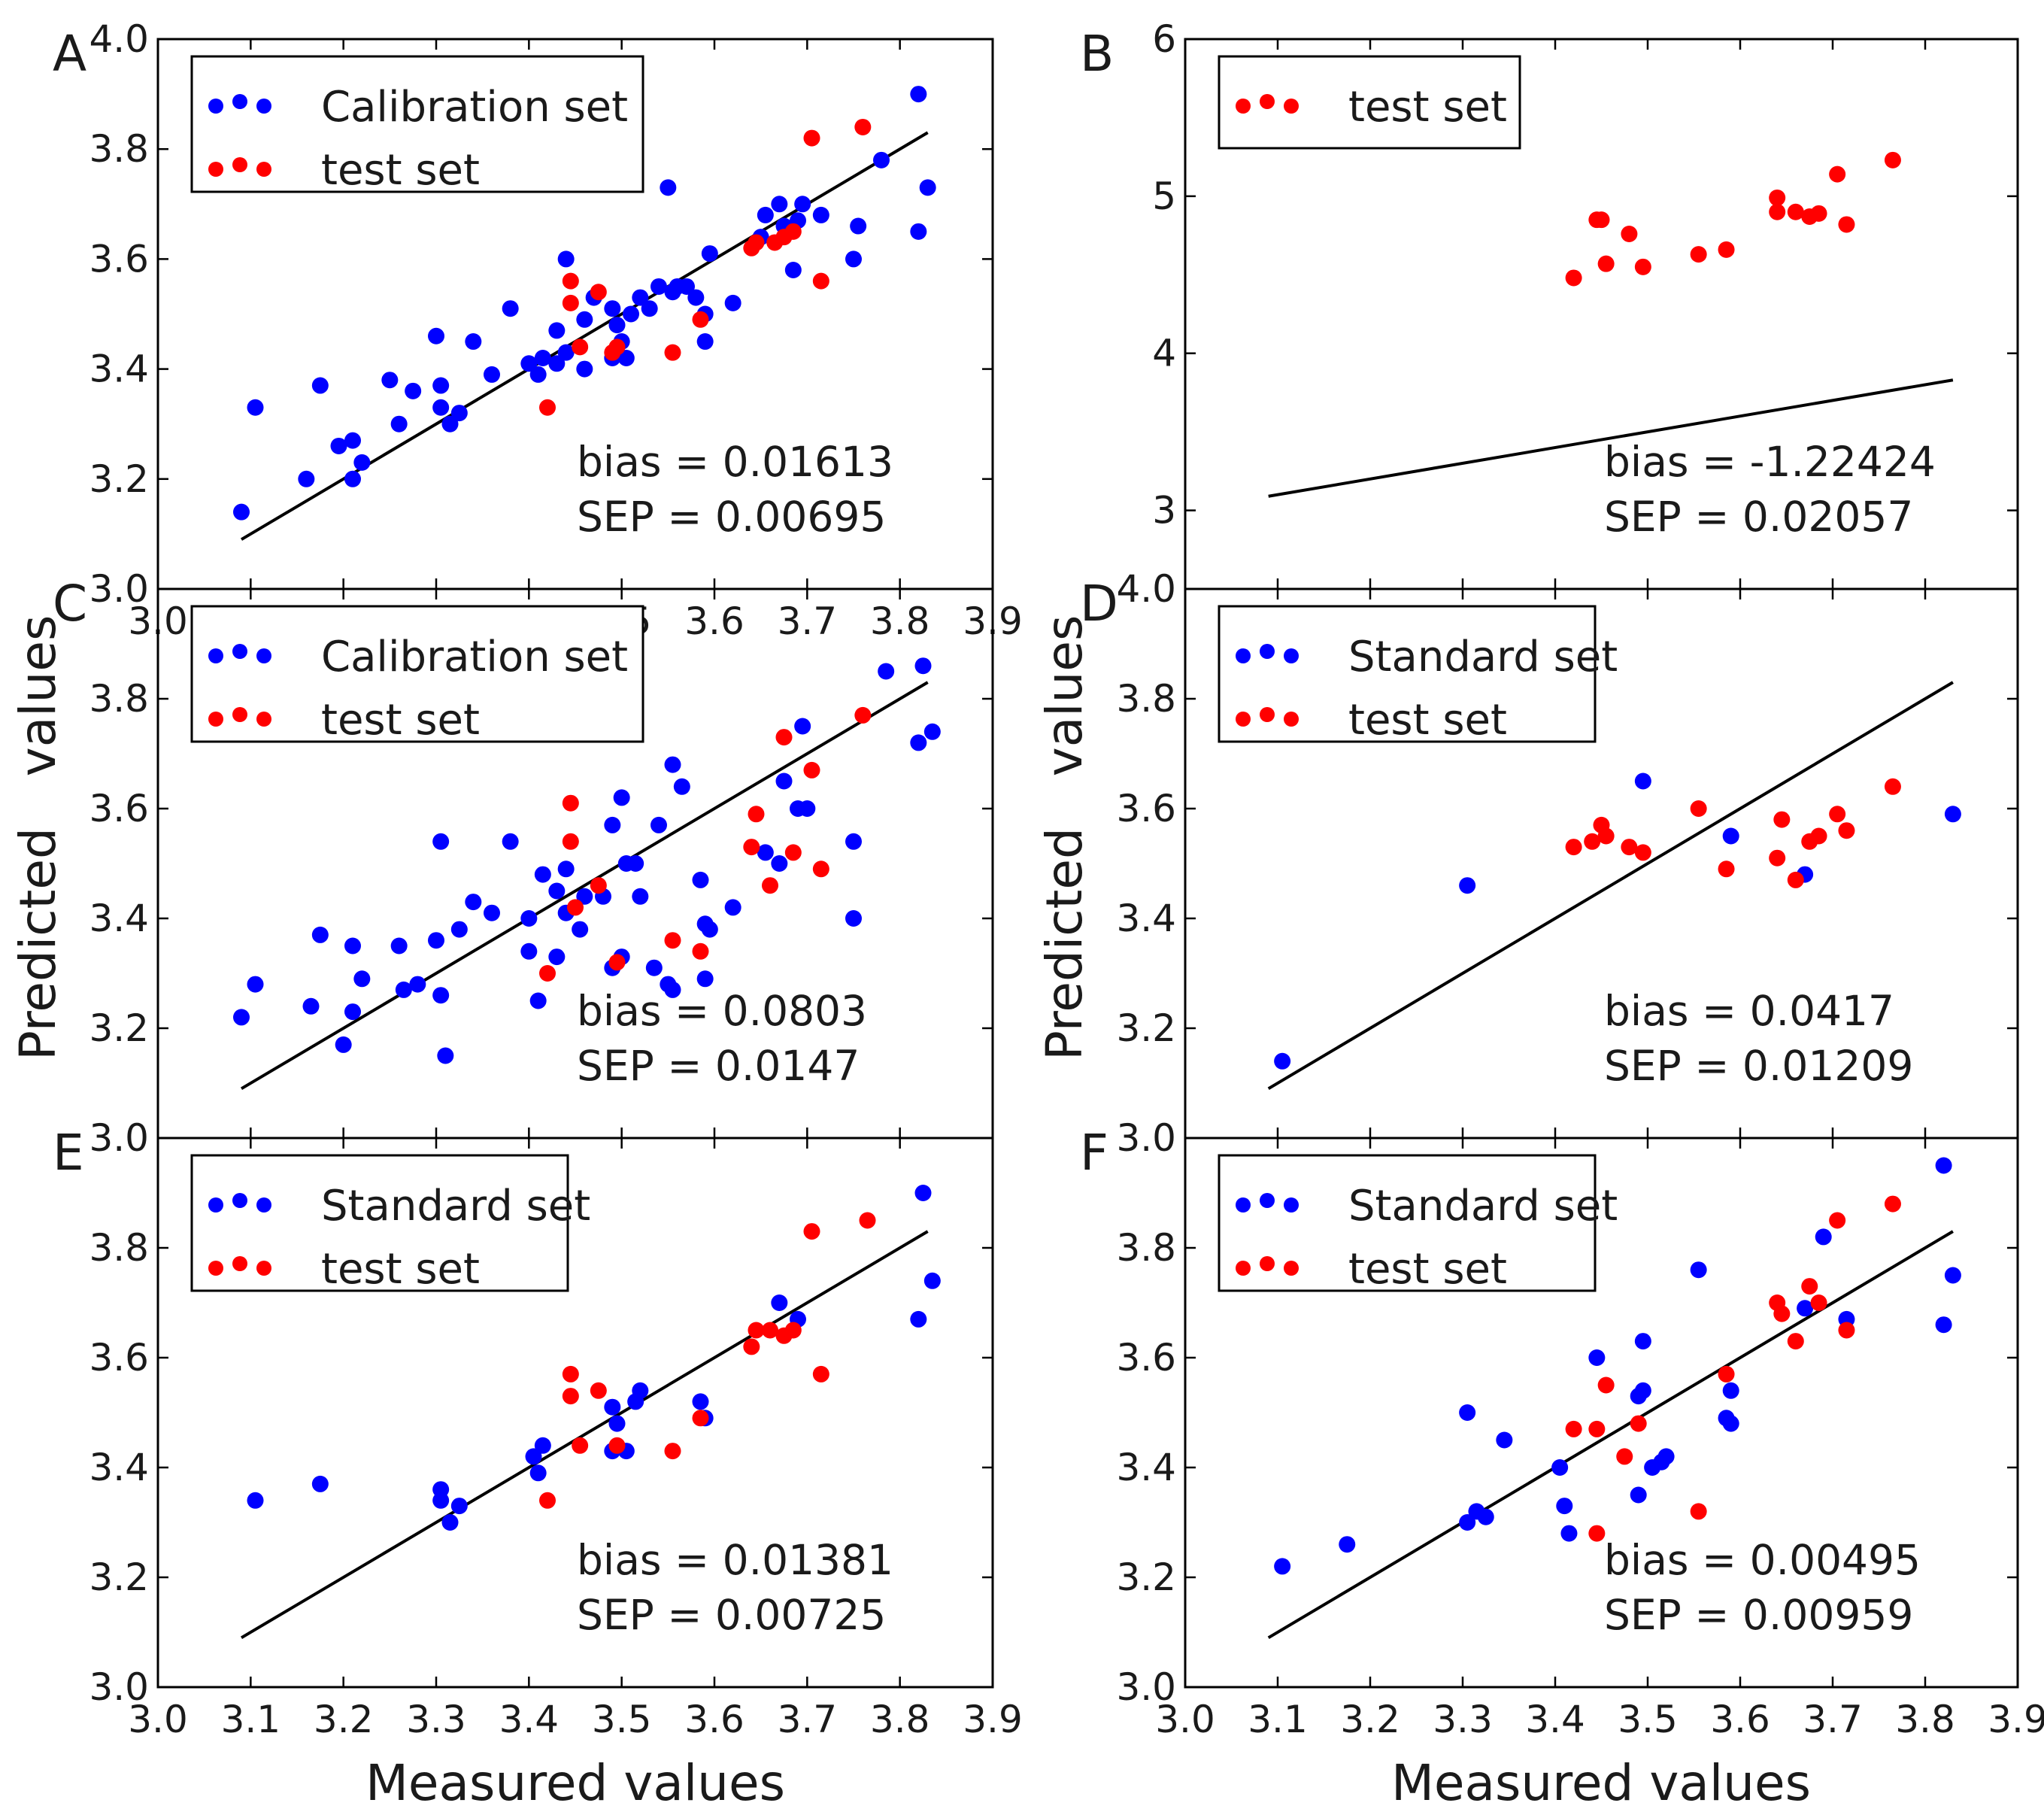 Image resolution: width=2044 pixels, height=1815 pixels. What do you see at coordinates (722, 1011) in the screenshot?
I see `bias-annotation: bias = 0.0803` at bounding box center [722, 1011].